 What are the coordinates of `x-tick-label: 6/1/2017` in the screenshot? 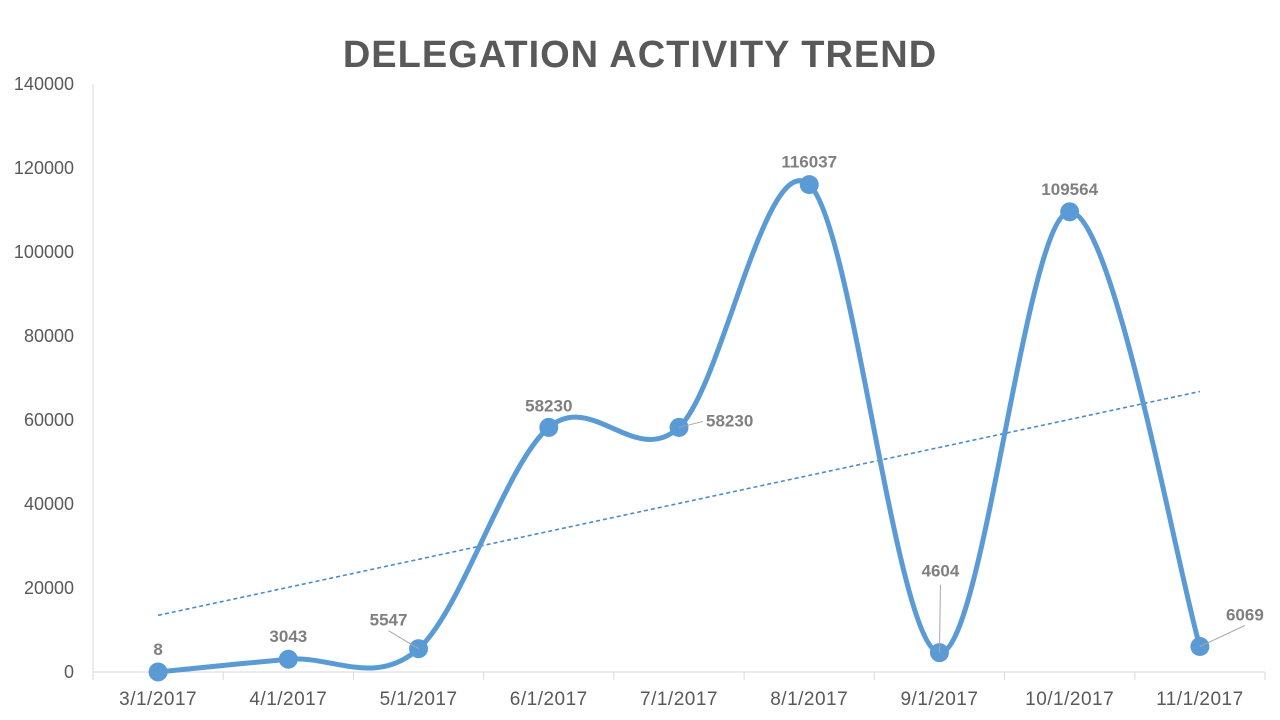 It's located at (549, 699).